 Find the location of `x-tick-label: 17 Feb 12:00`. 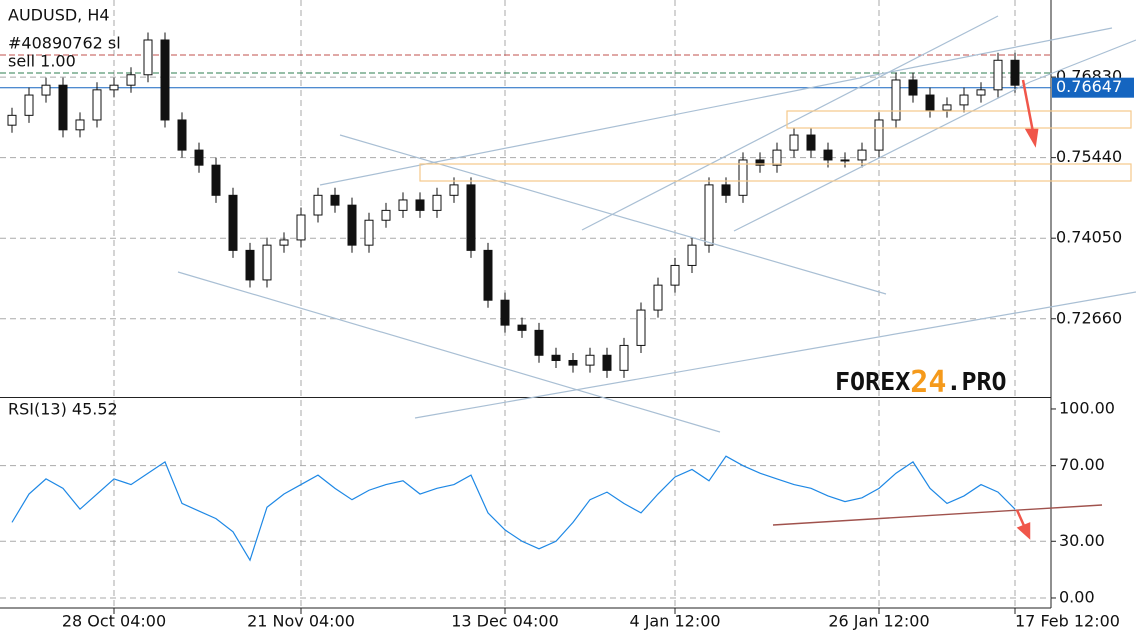

x-tick-label: 17 Feb 12:00 is located at coordinates (1067, 621).